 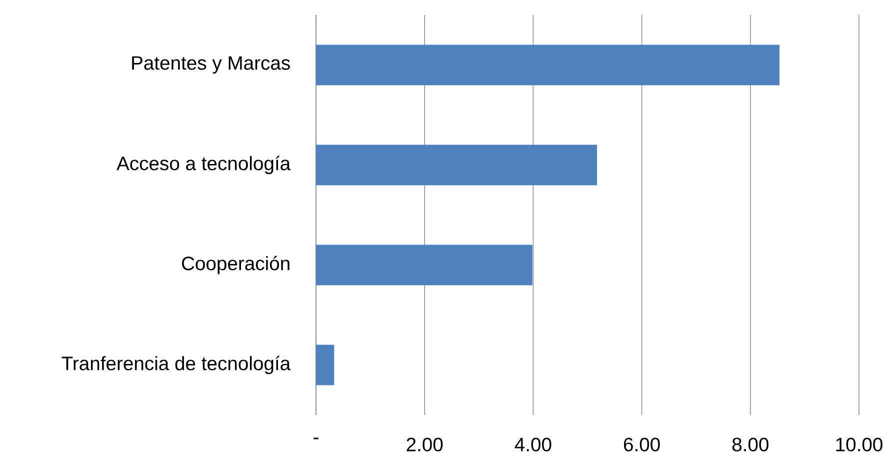 I want to click on y-tick-label: Acceso a tecnología, so click(x=203, y=165).